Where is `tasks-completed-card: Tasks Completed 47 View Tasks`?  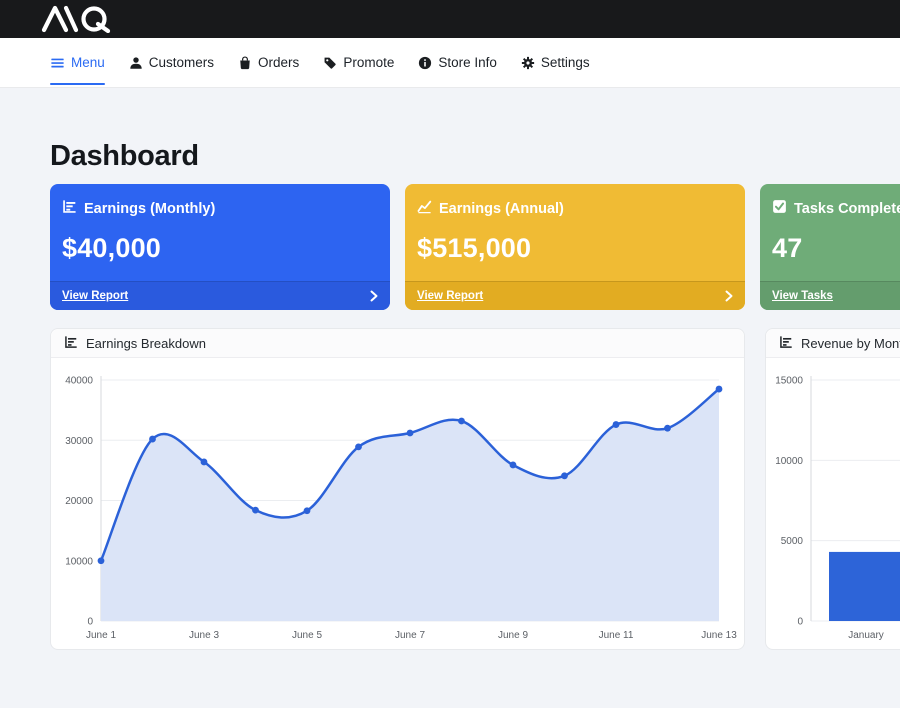
tasks-completed-card: Tasks Completed 47 View Tasks is located at coordinates (830, 247).